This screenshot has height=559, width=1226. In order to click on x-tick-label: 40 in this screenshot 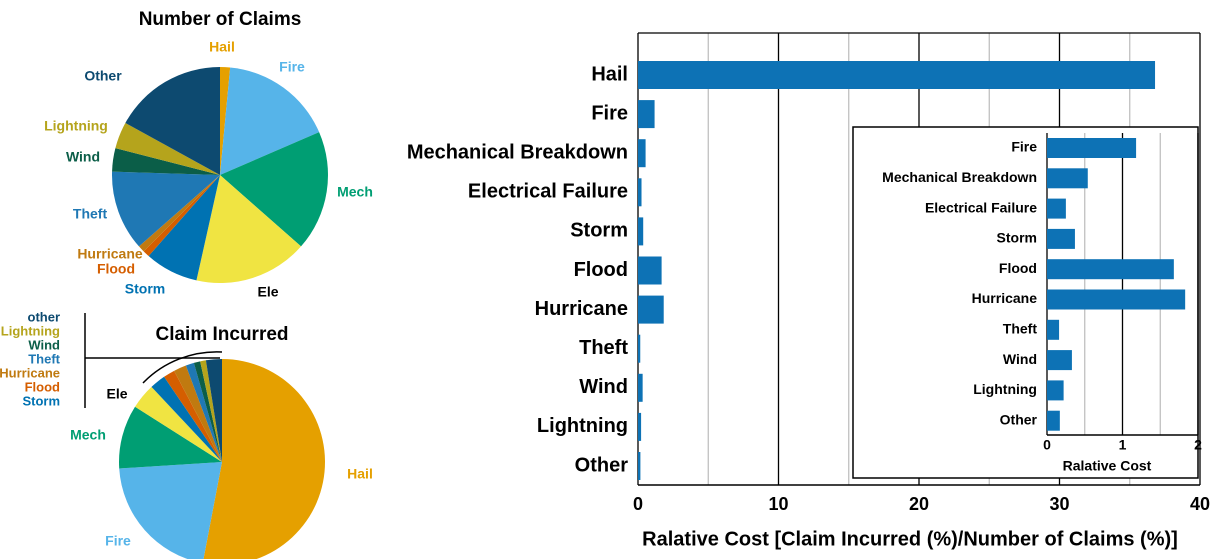, I will do `click(1200, 504)`.